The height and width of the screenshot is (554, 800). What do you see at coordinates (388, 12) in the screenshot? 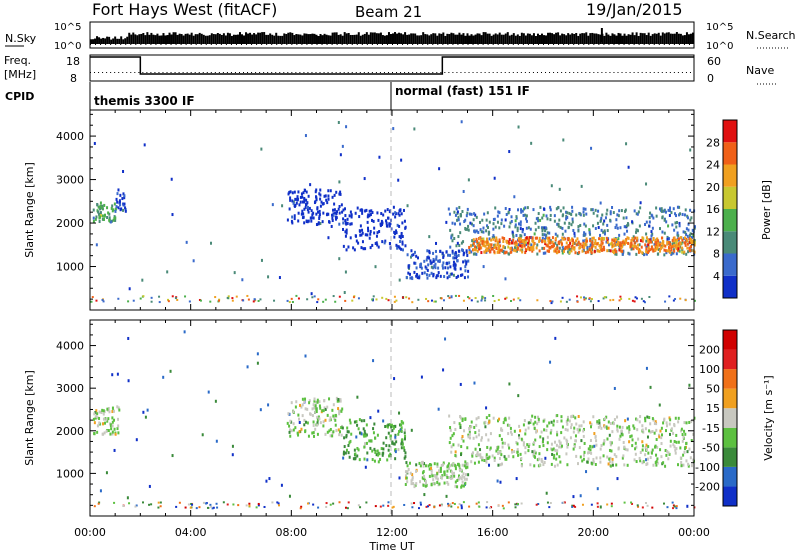
I see `beam-title: Beam 21` at bounding box center [388, 12].